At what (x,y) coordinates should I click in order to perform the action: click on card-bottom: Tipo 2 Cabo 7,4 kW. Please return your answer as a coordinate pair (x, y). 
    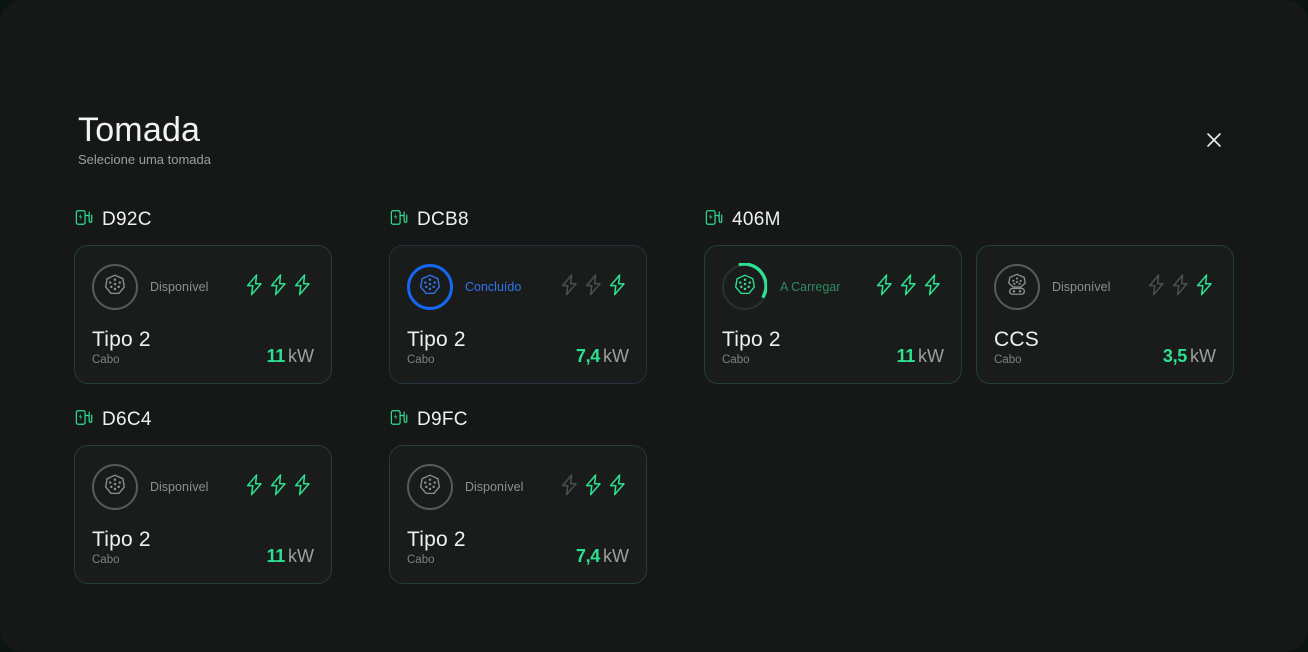
    Looking at the image, I should click on (518, 547).